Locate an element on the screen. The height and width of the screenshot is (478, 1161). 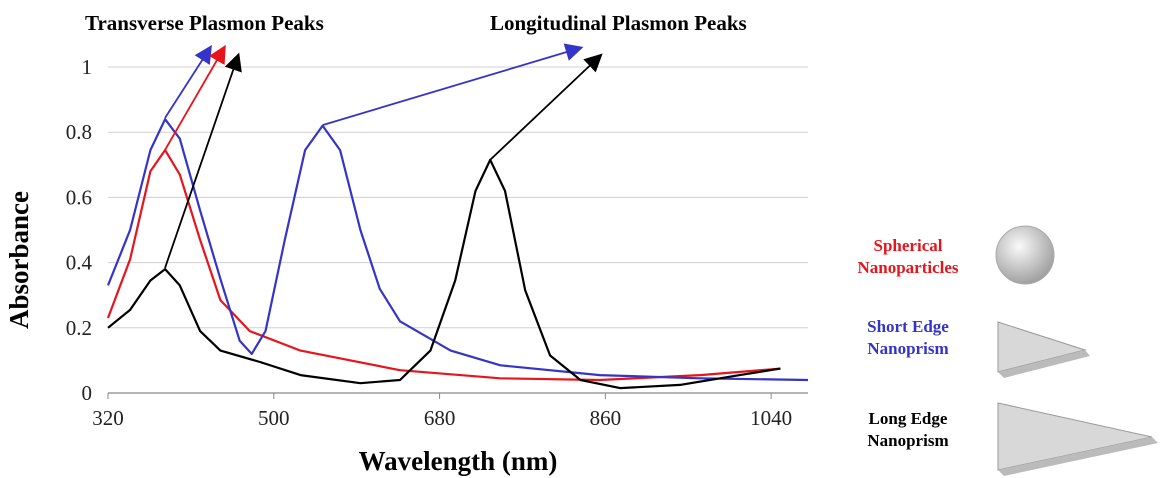
short-prism-icon is located at coordinates (1043, 349).